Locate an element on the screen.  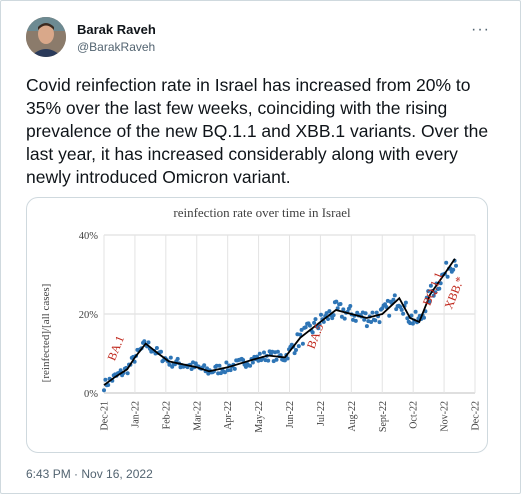
y-tick-label: 20% is located at coordinates (89, 315).